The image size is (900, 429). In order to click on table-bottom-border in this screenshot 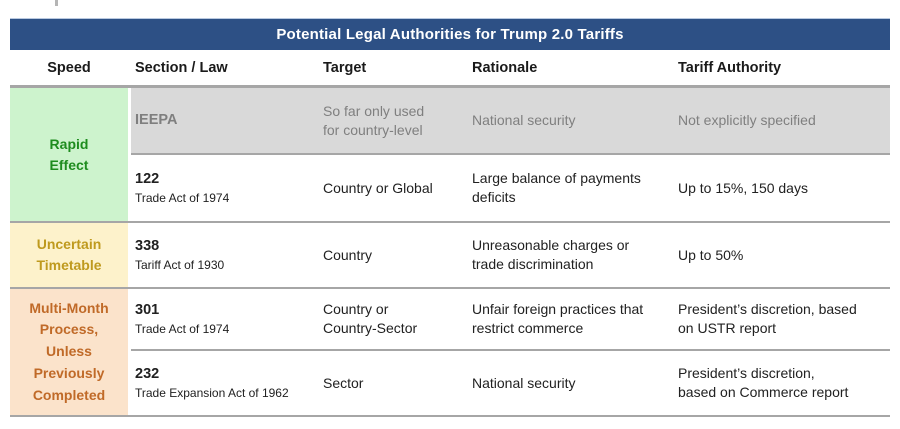, I will do `click(450, 416)`.